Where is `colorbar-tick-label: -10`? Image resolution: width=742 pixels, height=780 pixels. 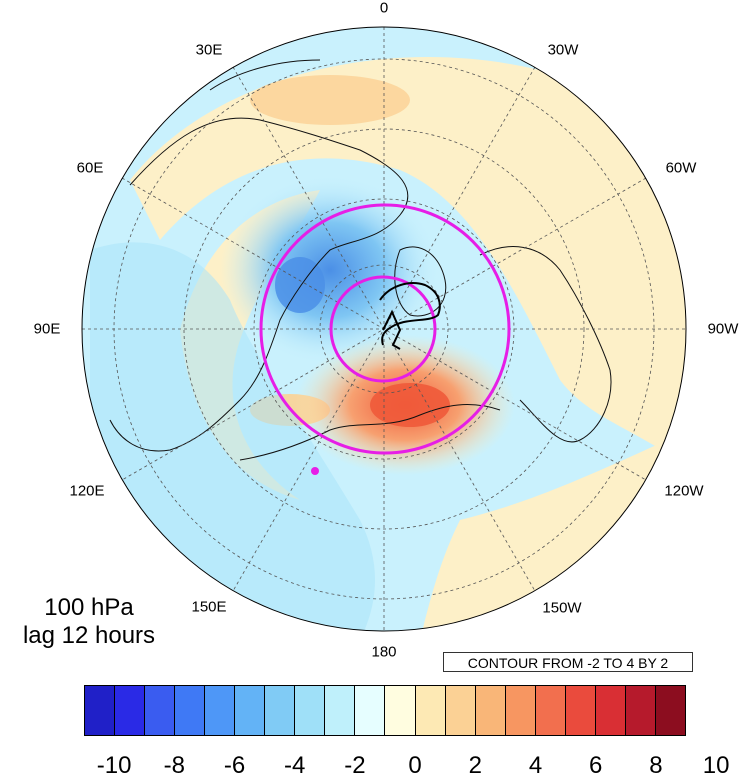 colorbar-tick-label: -10 is located at coordinates (114, 765).